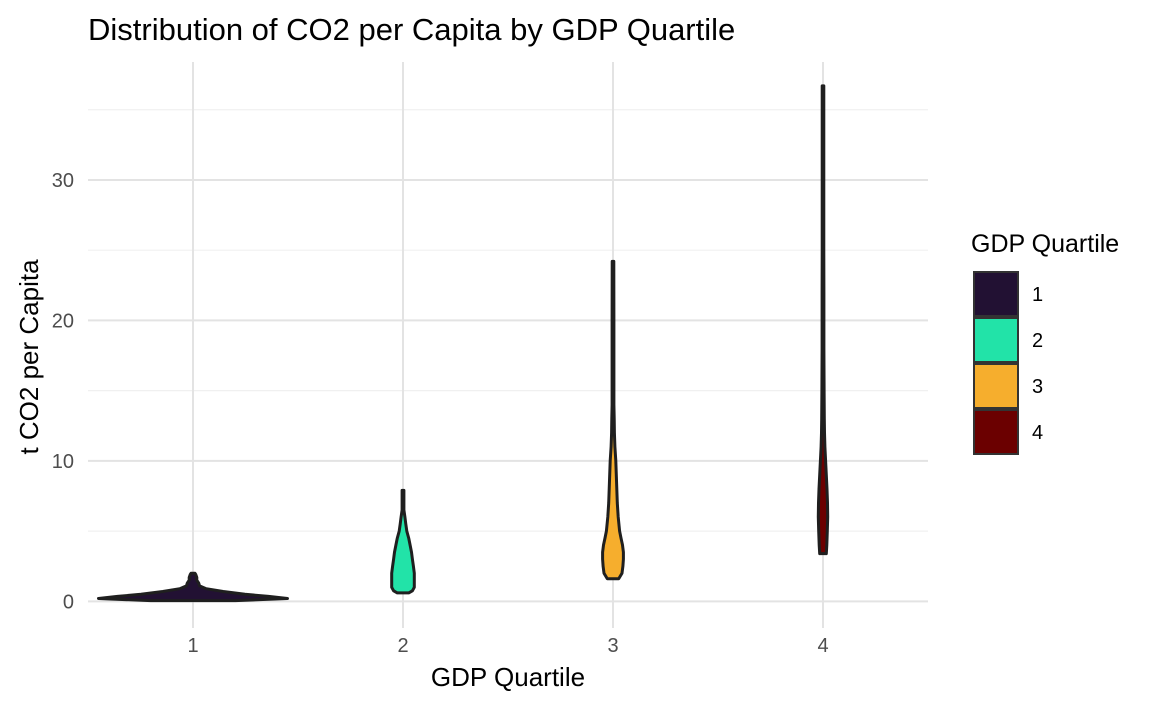 This screenshot has width=1176, height=706. What do you see at coordinates (29, 357) in the screenshot?
I see `y-axis-title: t CO2 per Capita` at bounding box center [29, 357].